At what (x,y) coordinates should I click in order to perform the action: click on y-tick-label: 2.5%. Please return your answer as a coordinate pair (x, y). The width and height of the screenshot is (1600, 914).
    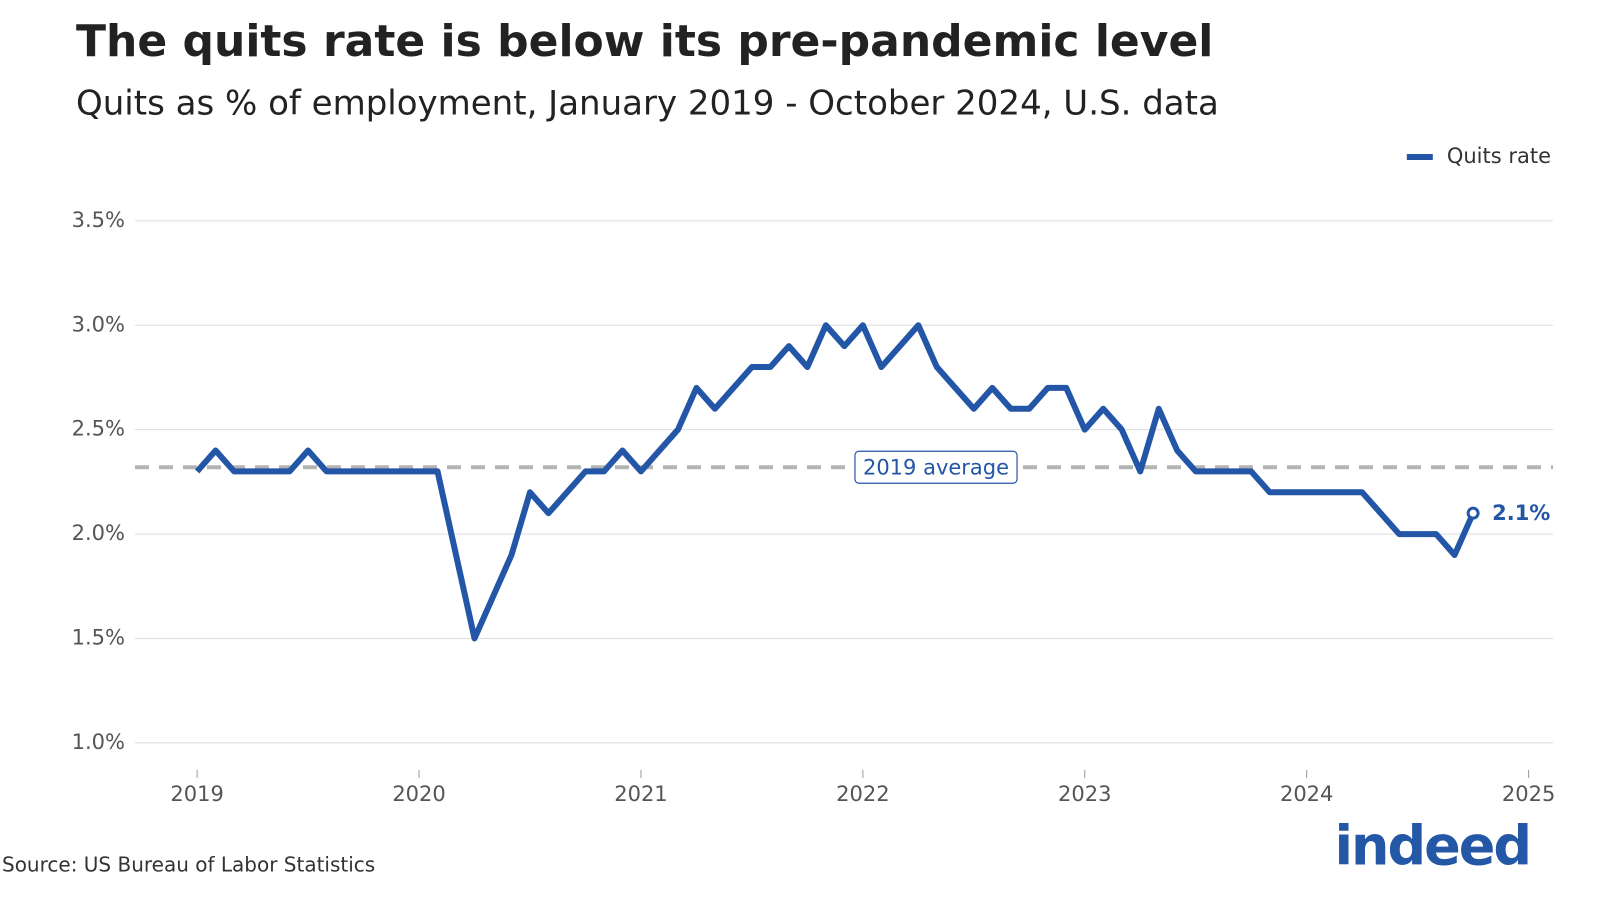
    Looking at the image, I should click on (98, 429).